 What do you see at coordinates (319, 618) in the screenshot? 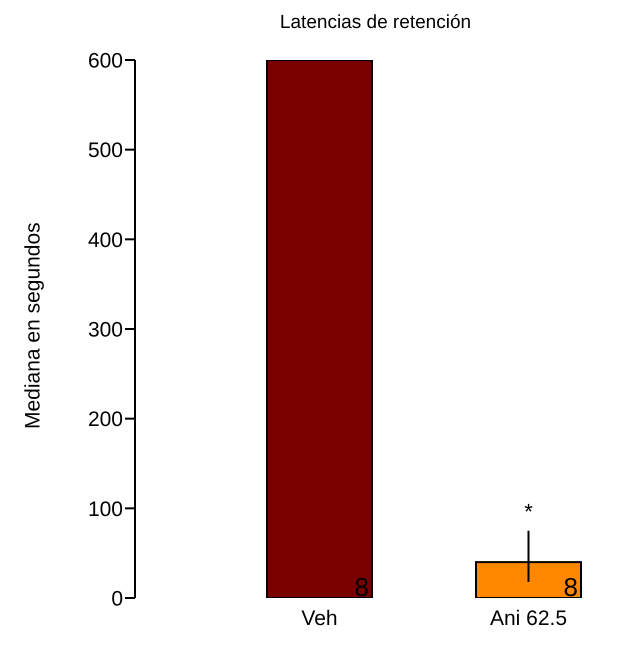
I see `x-tick-label: Veh` at bounding box center [319, 618].